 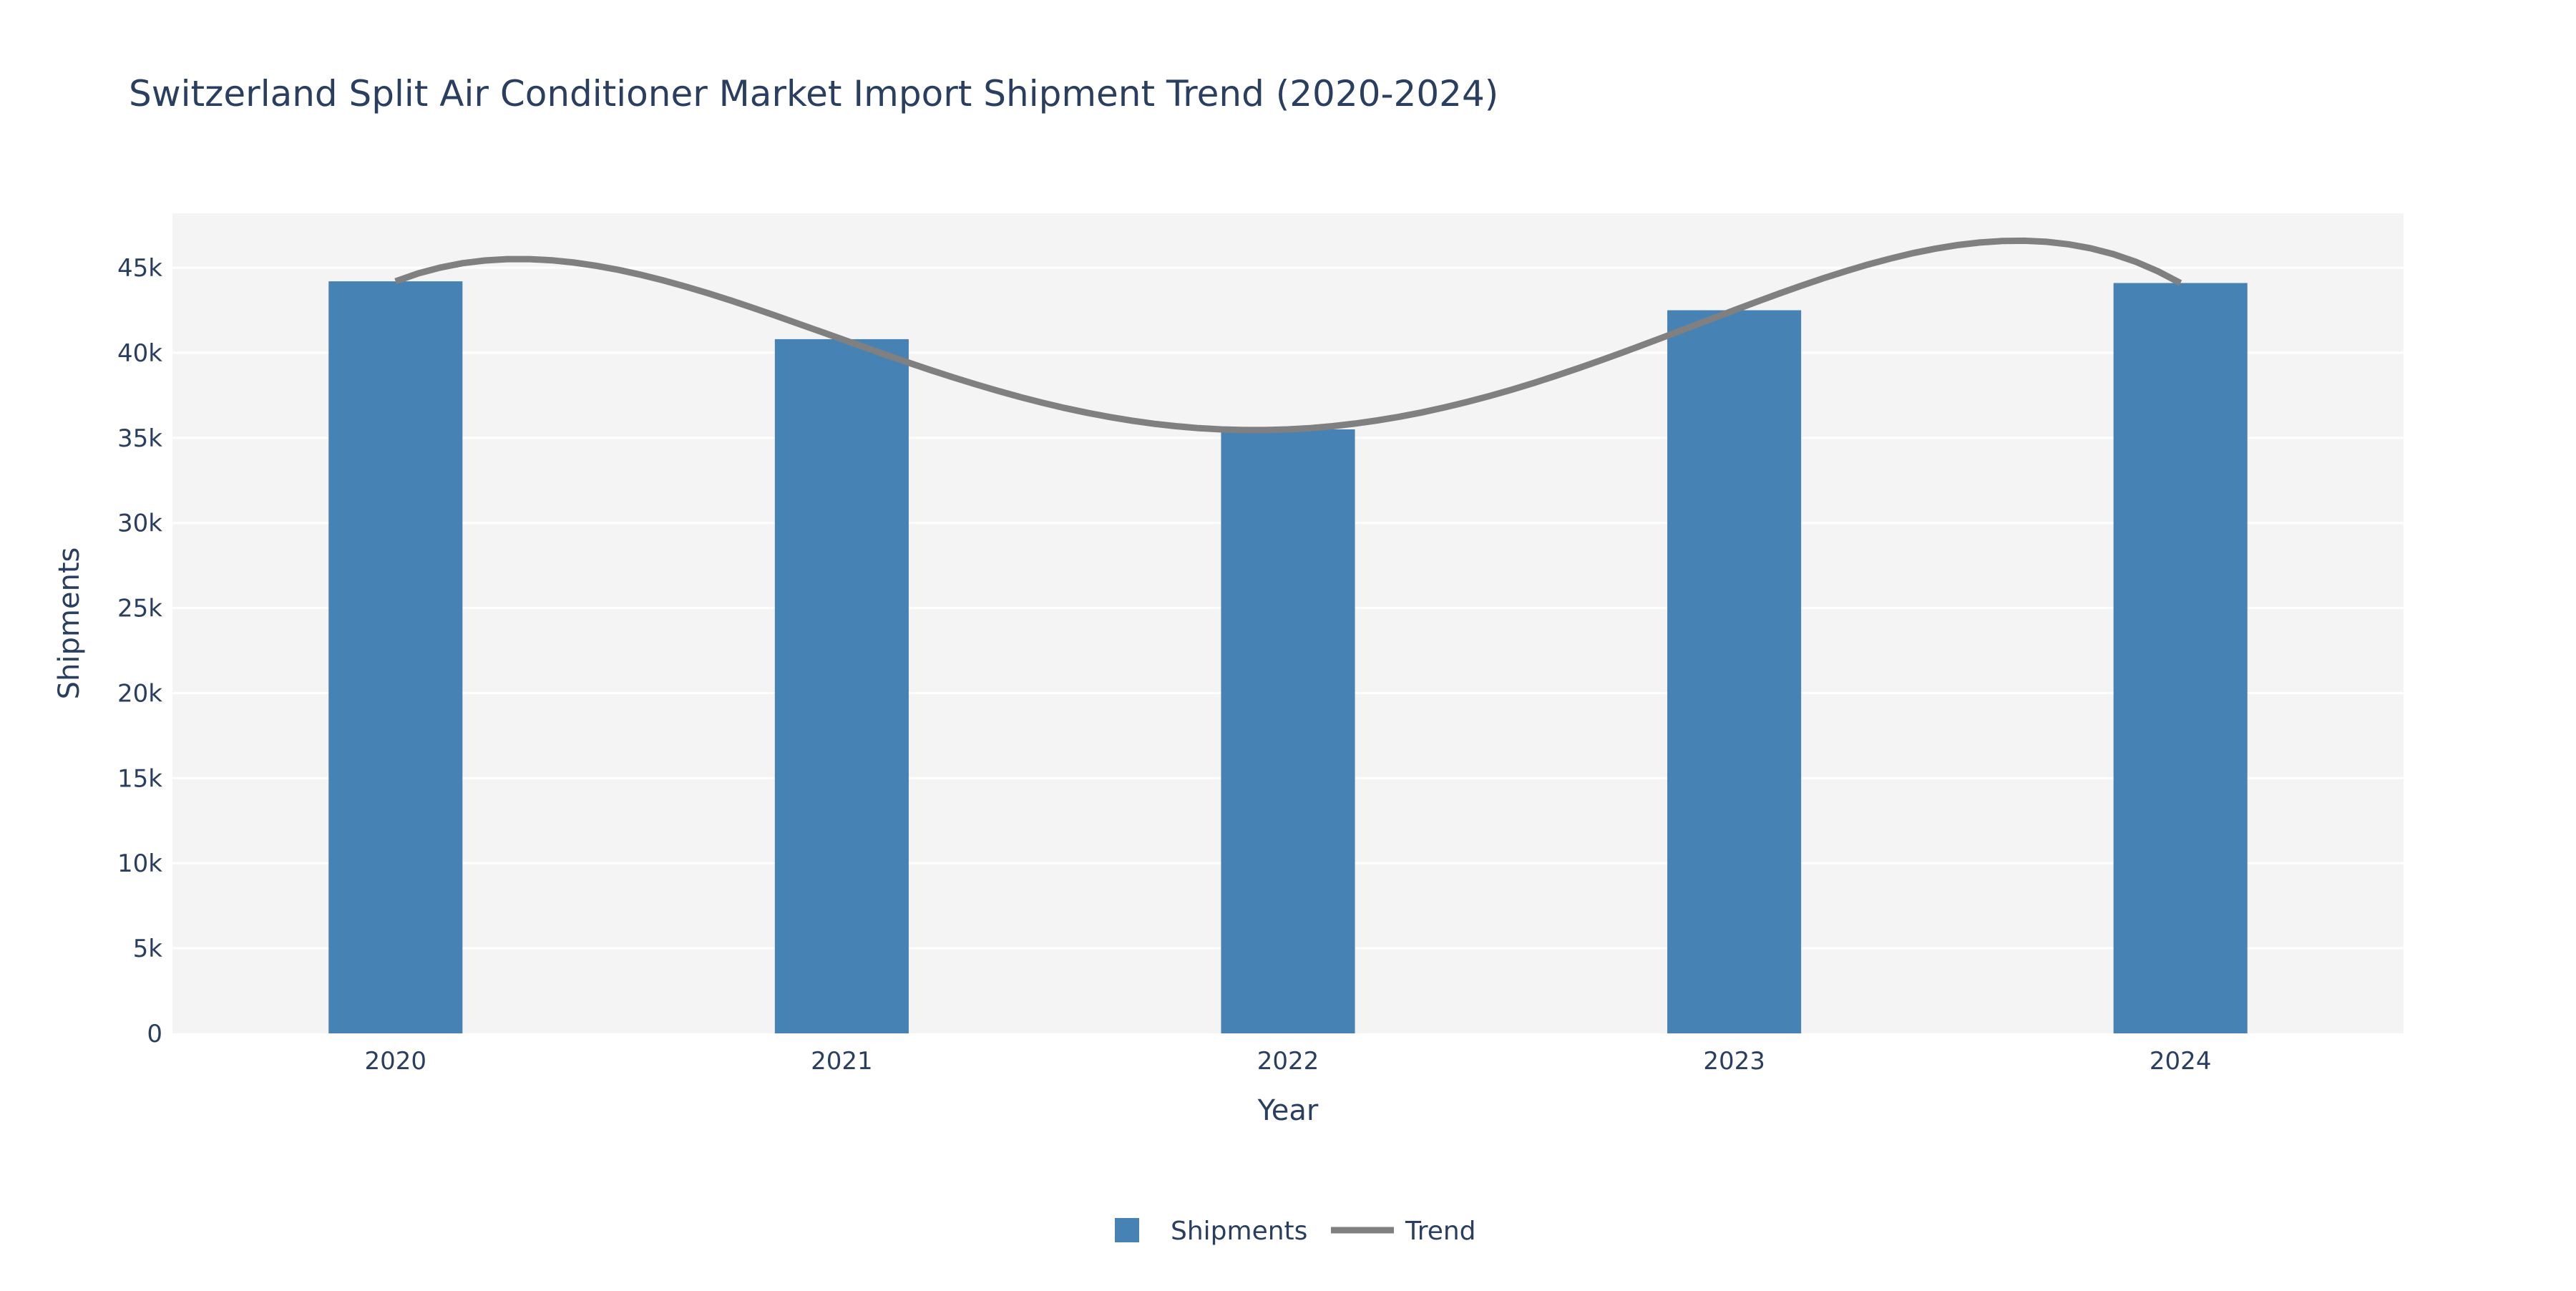 What do you see at coordinates (1734, 1061) in the screenshot?
I see `x-tick-label: 2023` at bounding box center [1734, 1061].